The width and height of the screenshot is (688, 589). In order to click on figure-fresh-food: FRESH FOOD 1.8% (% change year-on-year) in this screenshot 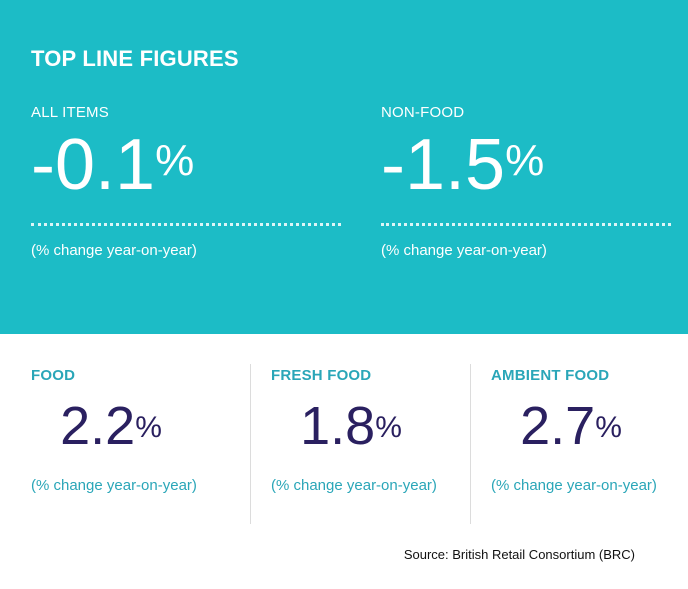, I will do `click(370, 431)`.